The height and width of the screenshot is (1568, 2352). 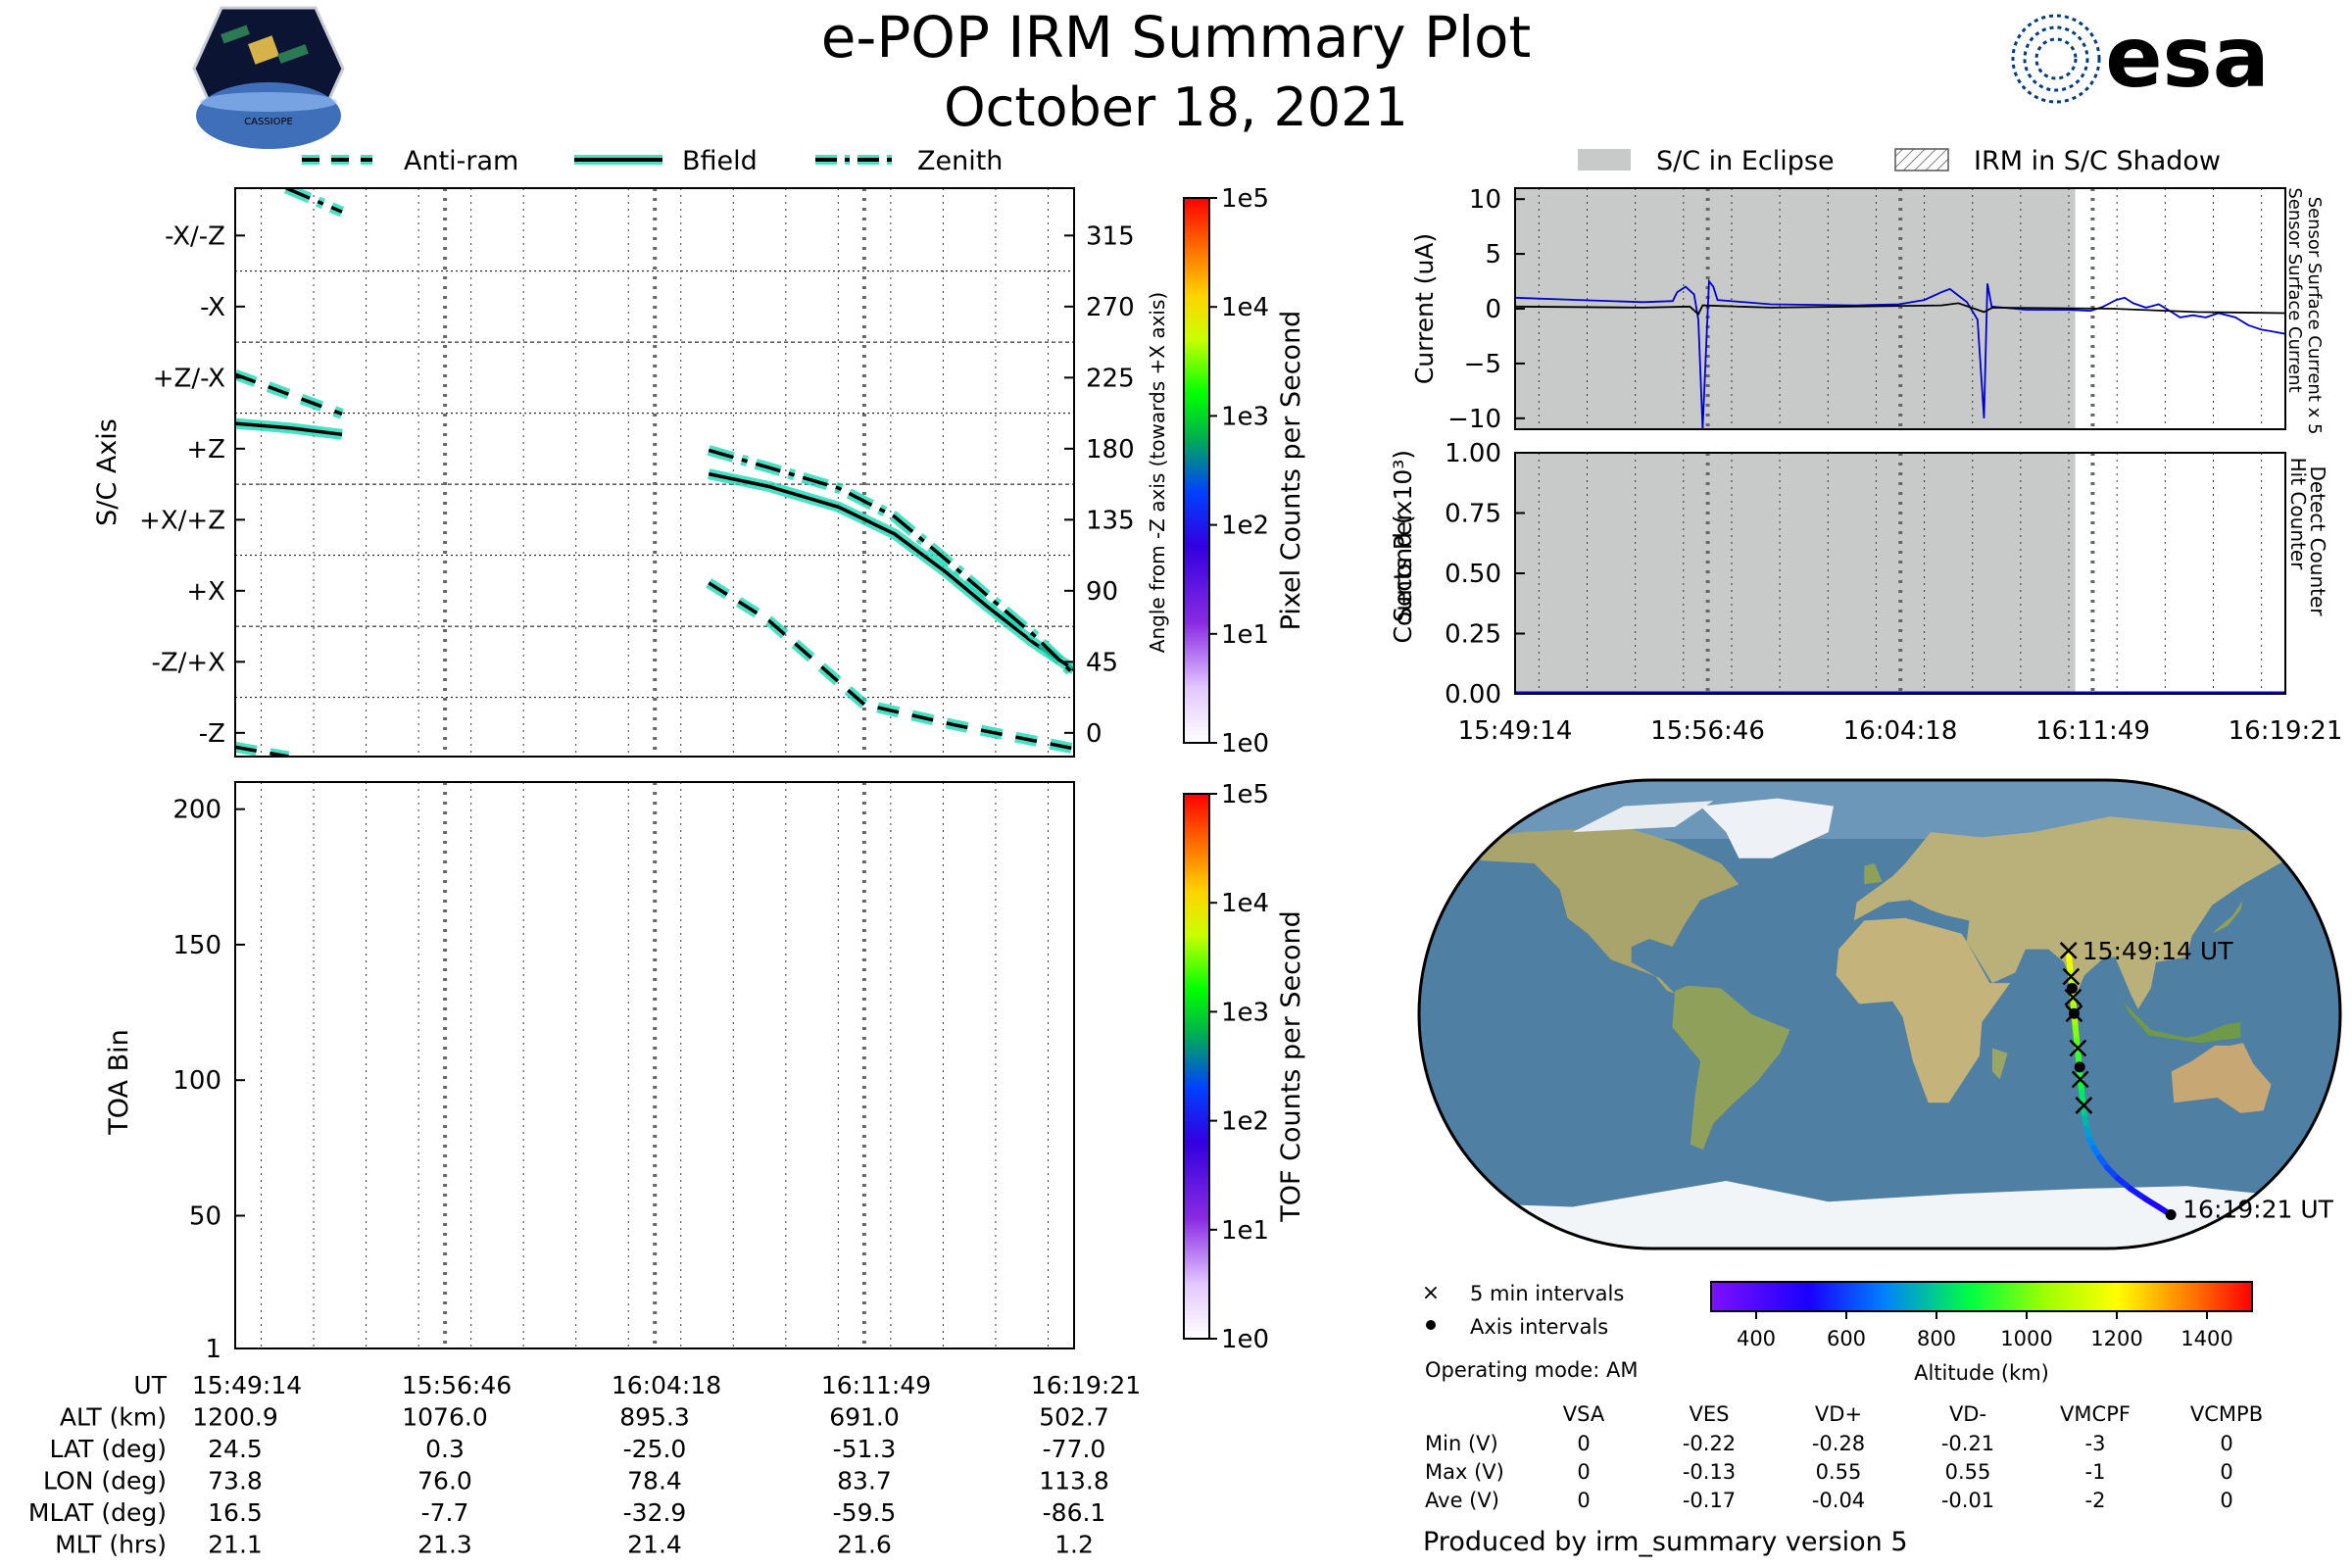 I want to click on current-y-ticks: 10 5 0 −5 −10, so click(x=1486, y=309).